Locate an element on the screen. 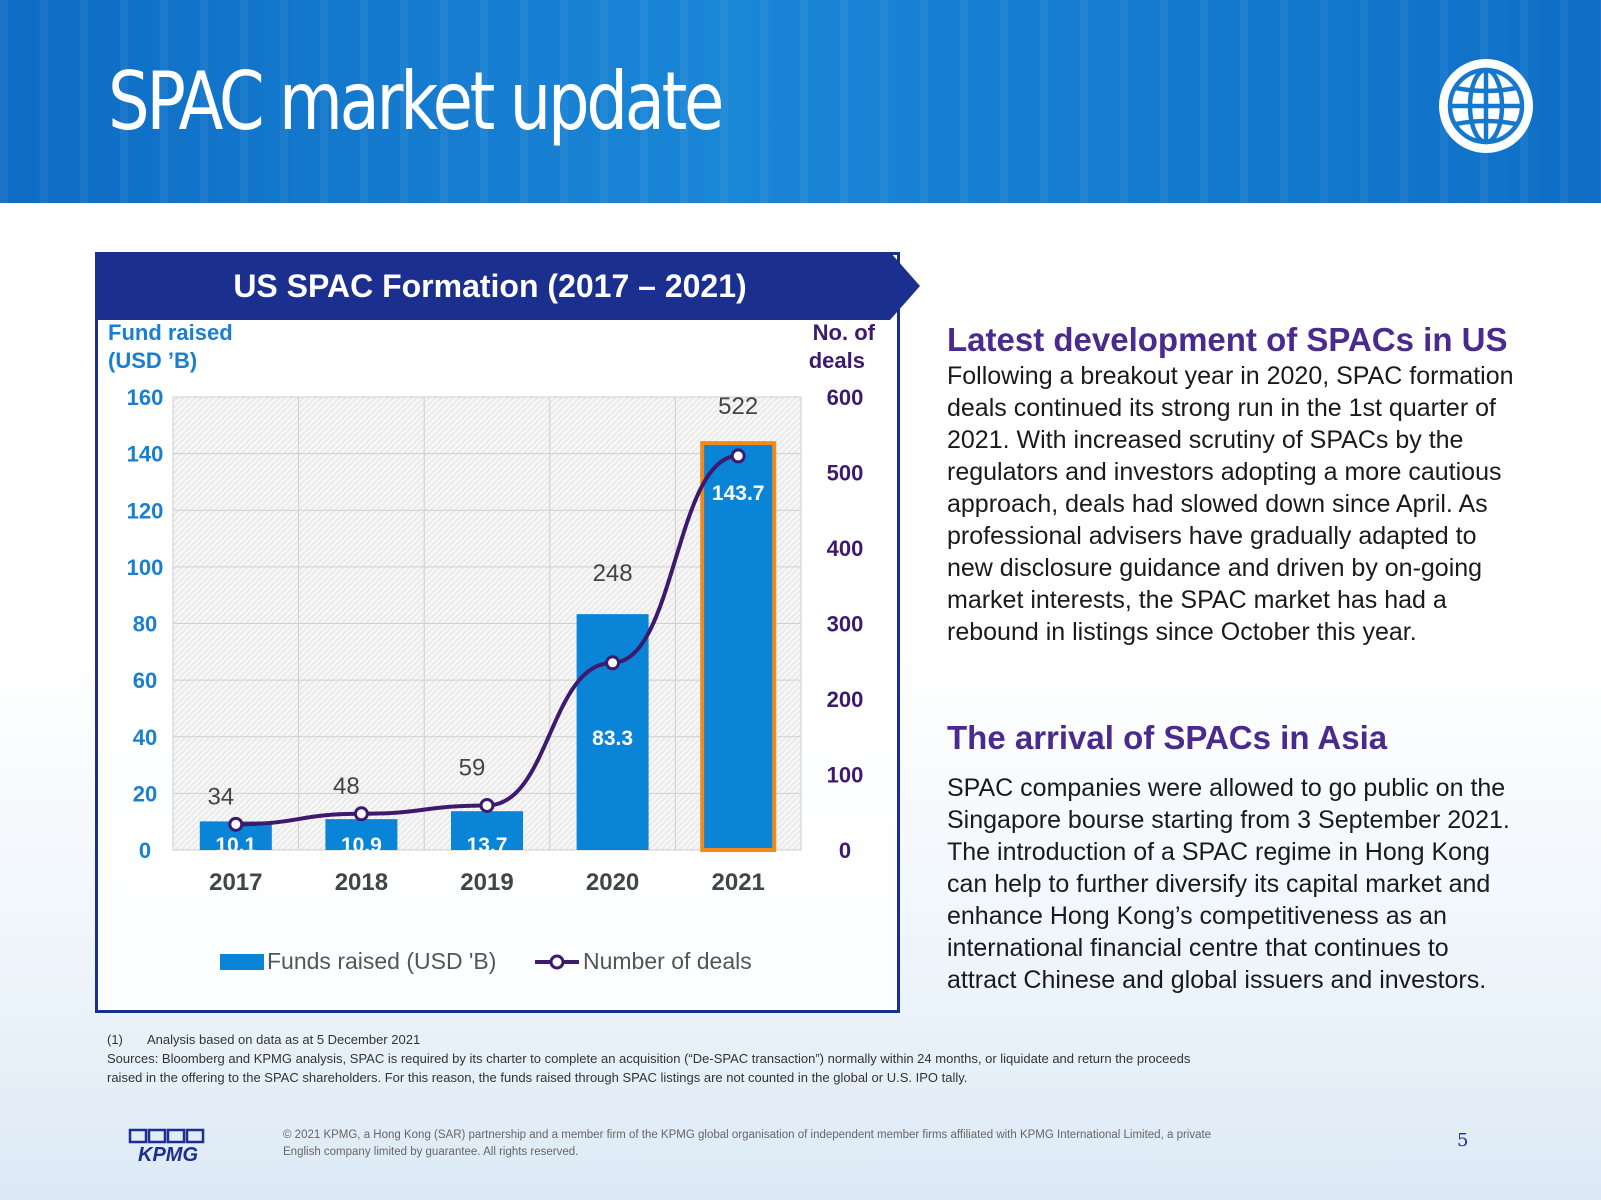  section-title: Latest development of SPACs in US is located at coordinates (1227, 339).